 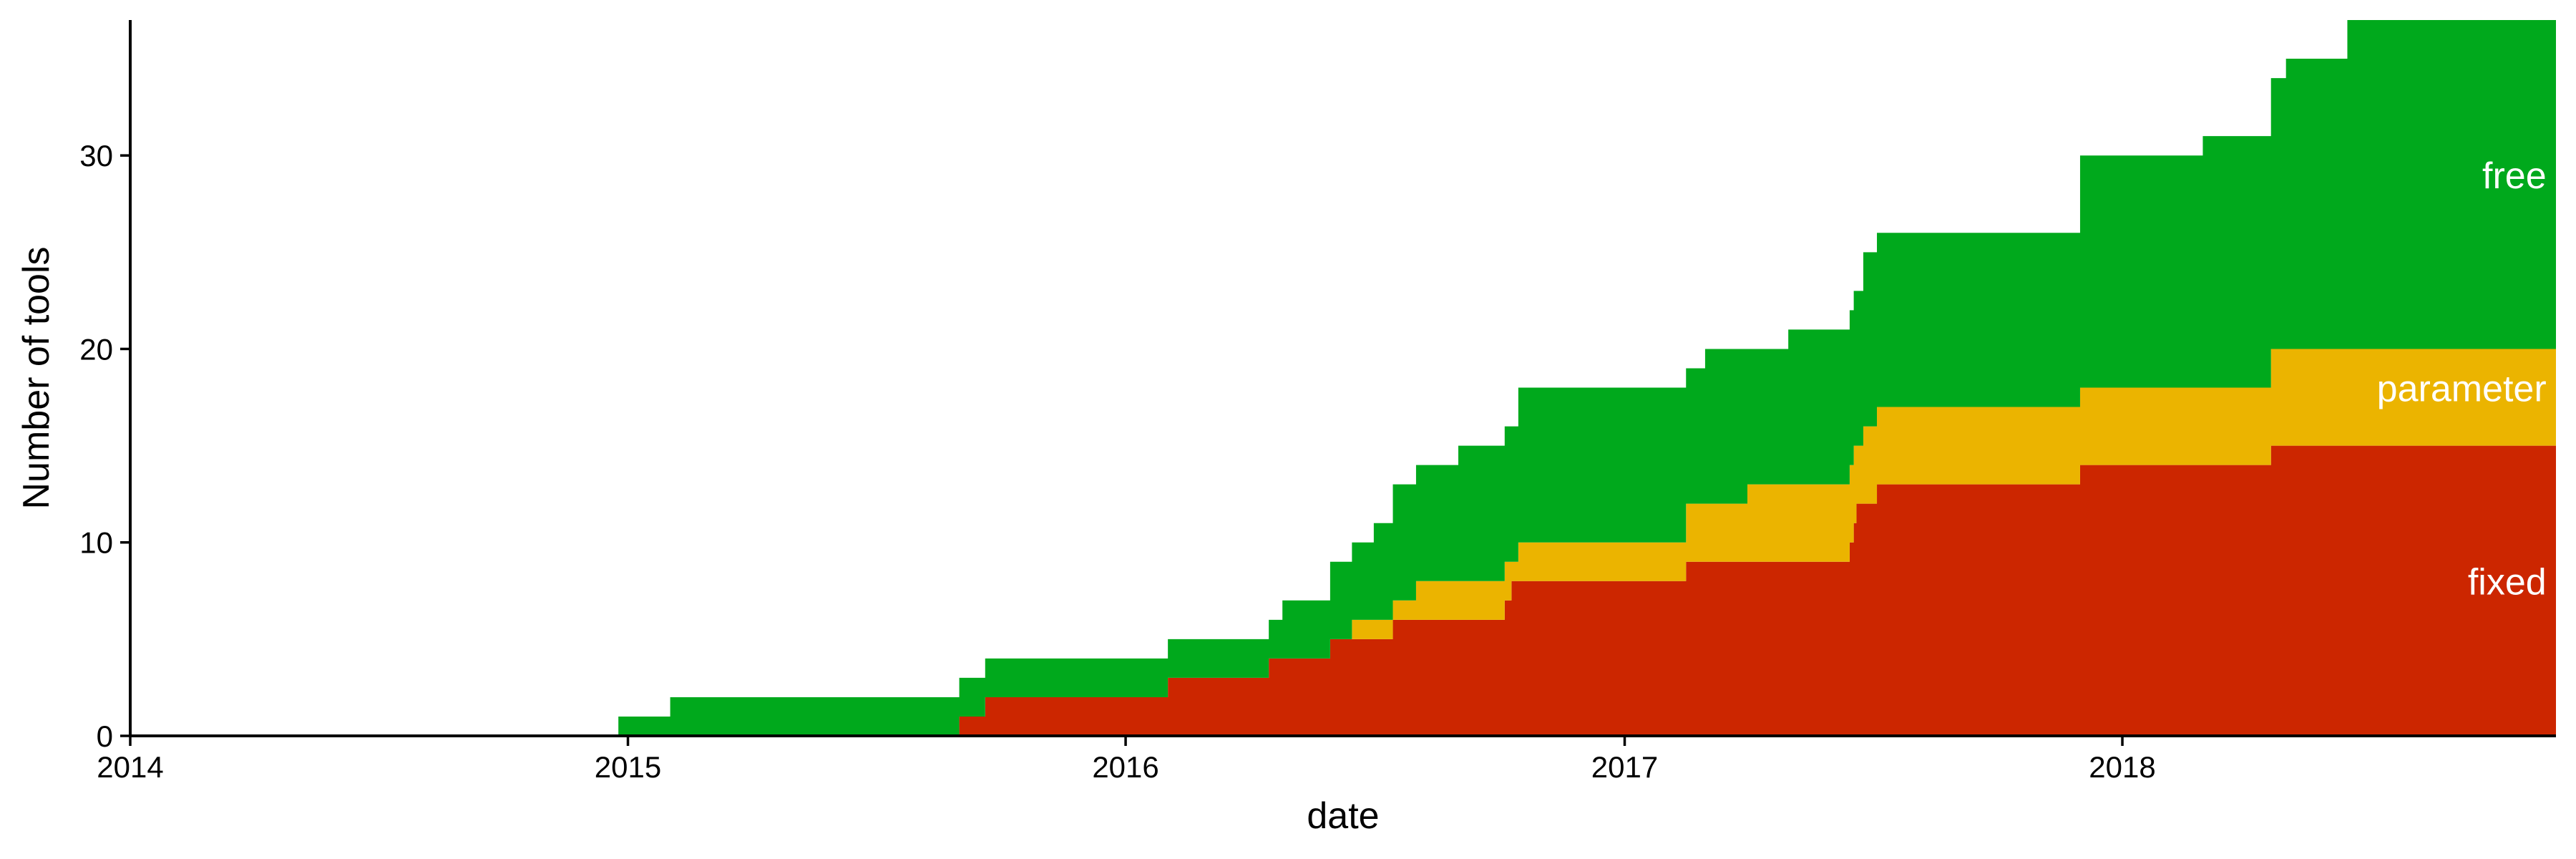 What do you see at coordinates (96, 543) in the screenshot?
I see `y-tick-label: 10` at bounding box center [96, 543].